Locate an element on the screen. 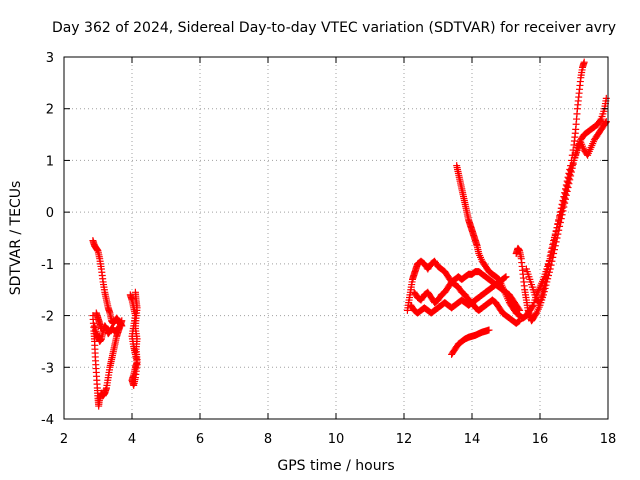 The image size is (640, 480). y-tick-label: 1 is located at coordinates (50, 161).